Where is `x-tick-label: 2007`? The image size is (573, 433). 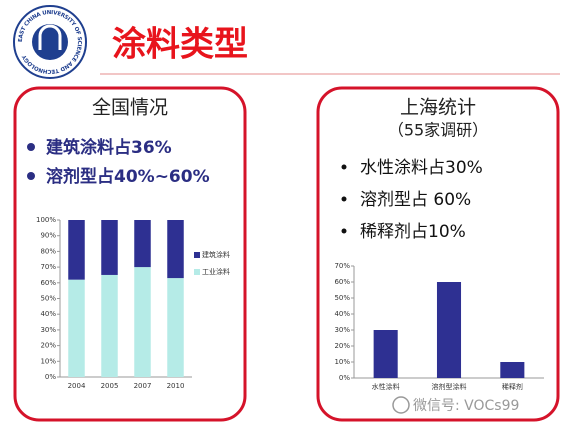
x-tick-label: 2007 is located at coordinates (143, 386).